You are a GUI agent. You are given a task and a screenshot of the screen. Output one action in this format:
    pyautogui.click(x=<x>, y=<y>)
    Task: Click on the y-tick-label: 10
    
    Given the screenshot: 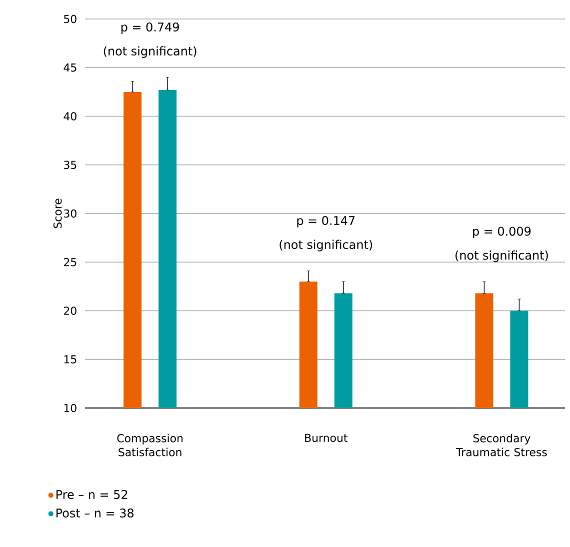 What is the action you would take?
    pyautogui.click(x=70, y=408)
    